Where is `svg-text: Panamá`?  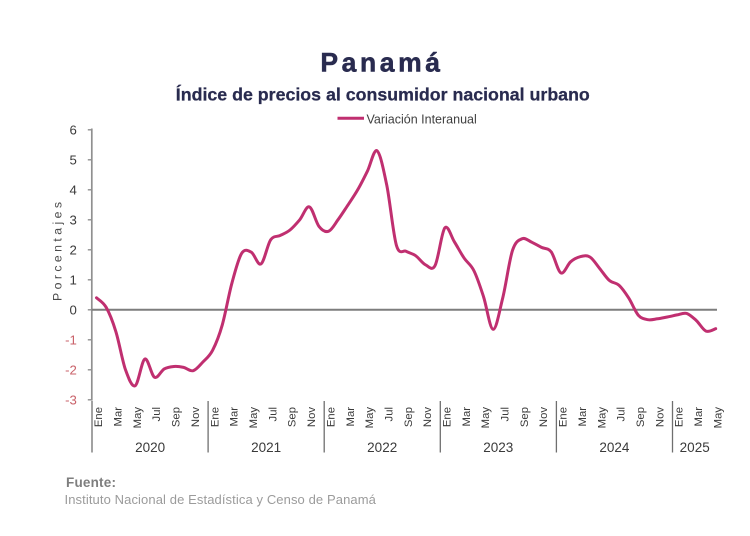 svg-text: Panamá is located at coordinates (381, 63).